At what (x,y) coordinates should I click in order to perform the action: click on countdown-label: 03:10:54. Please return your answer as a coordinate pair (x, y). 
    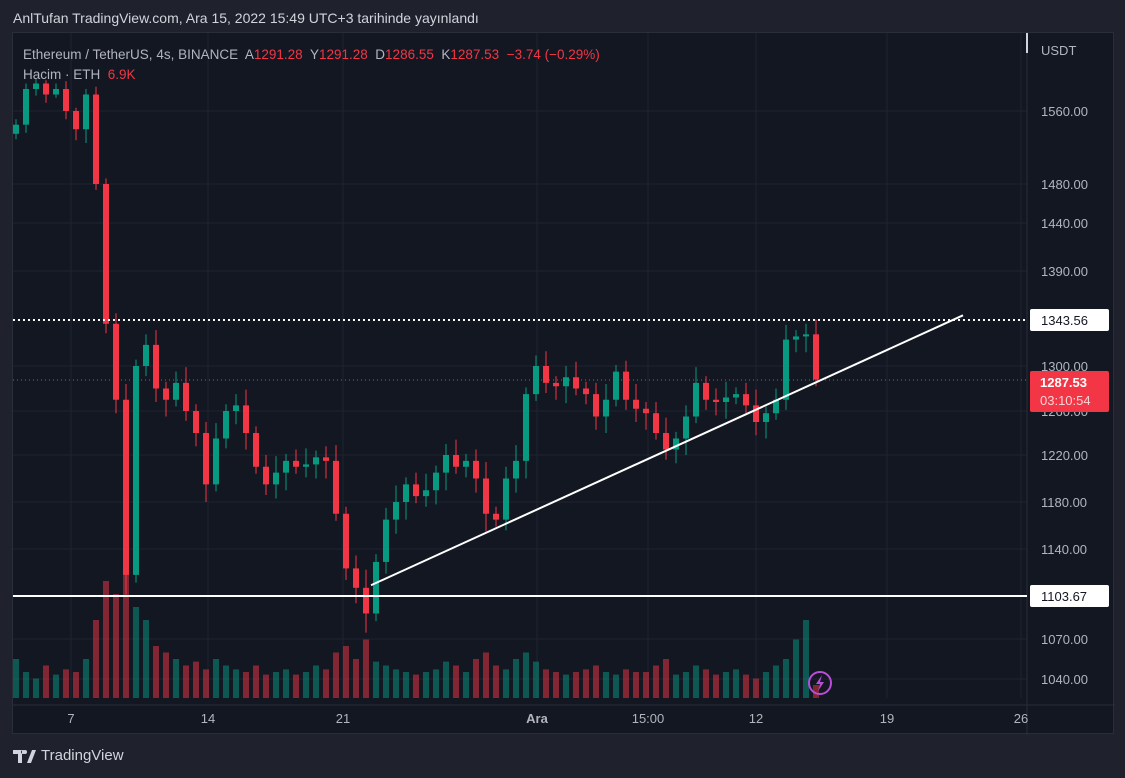
    Looking at the image, I should click on (1065, 400).